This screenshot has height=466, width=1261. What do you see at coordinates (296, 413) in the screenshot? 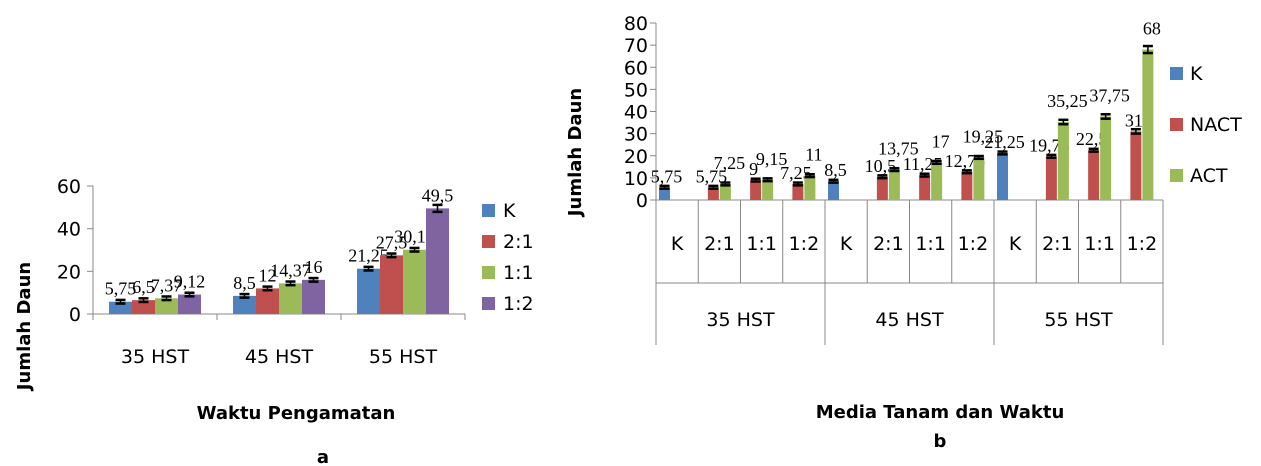
I see `x-axis-title: Waktu Pengamatan` at bounding box center [296, 413].